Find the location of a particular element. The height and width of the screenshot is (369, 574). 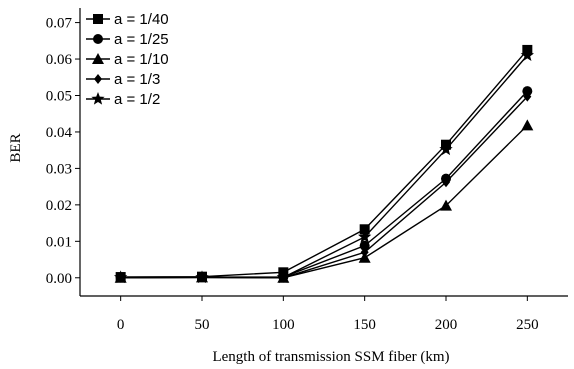

y-tick-label: 0.00 is located at coordinates (59, 279).